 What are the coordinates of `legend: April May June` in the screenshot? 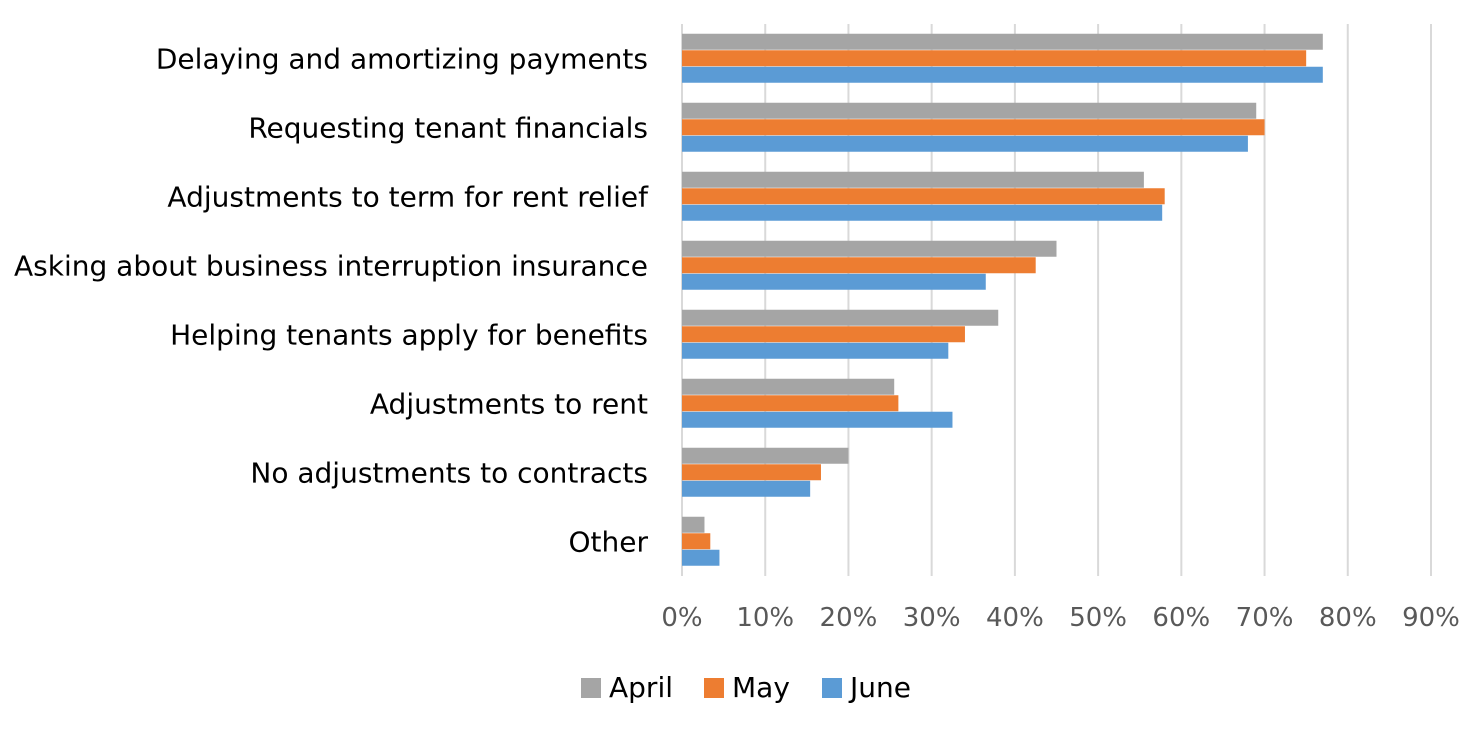 It's located at (746, 687).